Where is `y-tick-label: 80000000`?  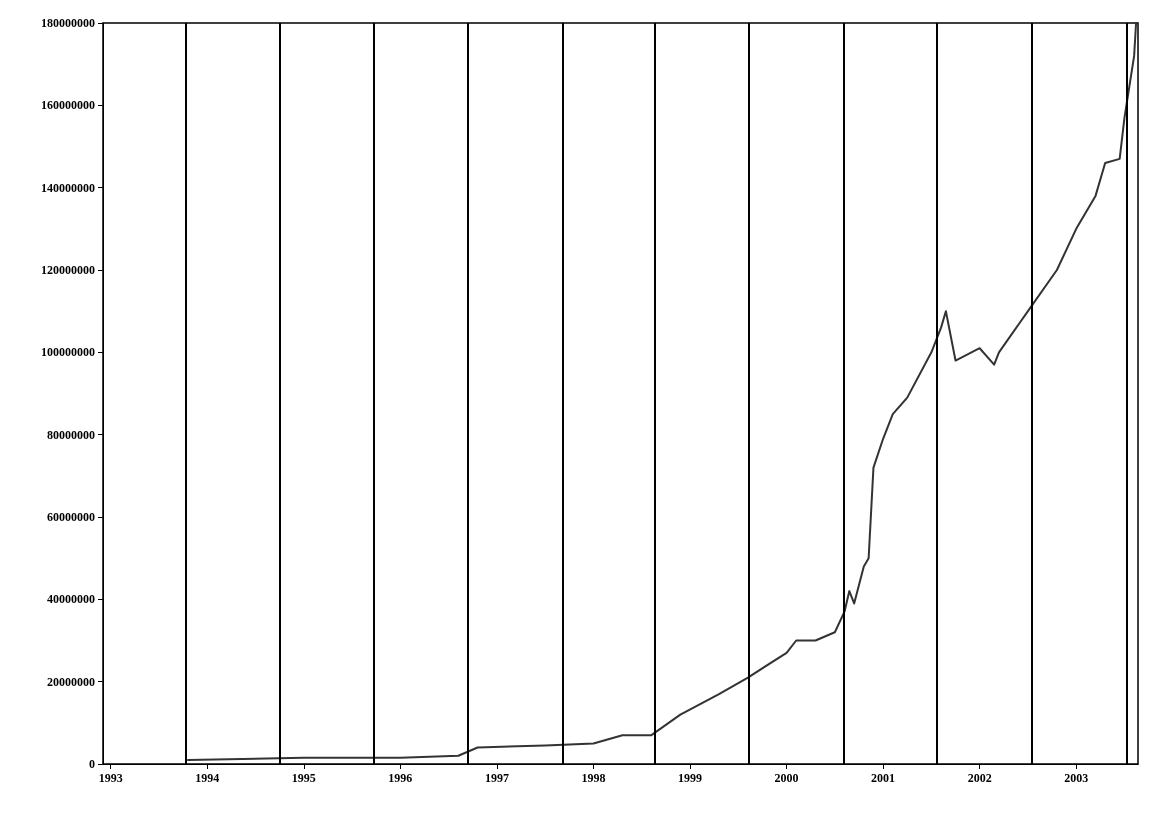 y-tick-label: 80000000 is located at coordinates (71, 434).